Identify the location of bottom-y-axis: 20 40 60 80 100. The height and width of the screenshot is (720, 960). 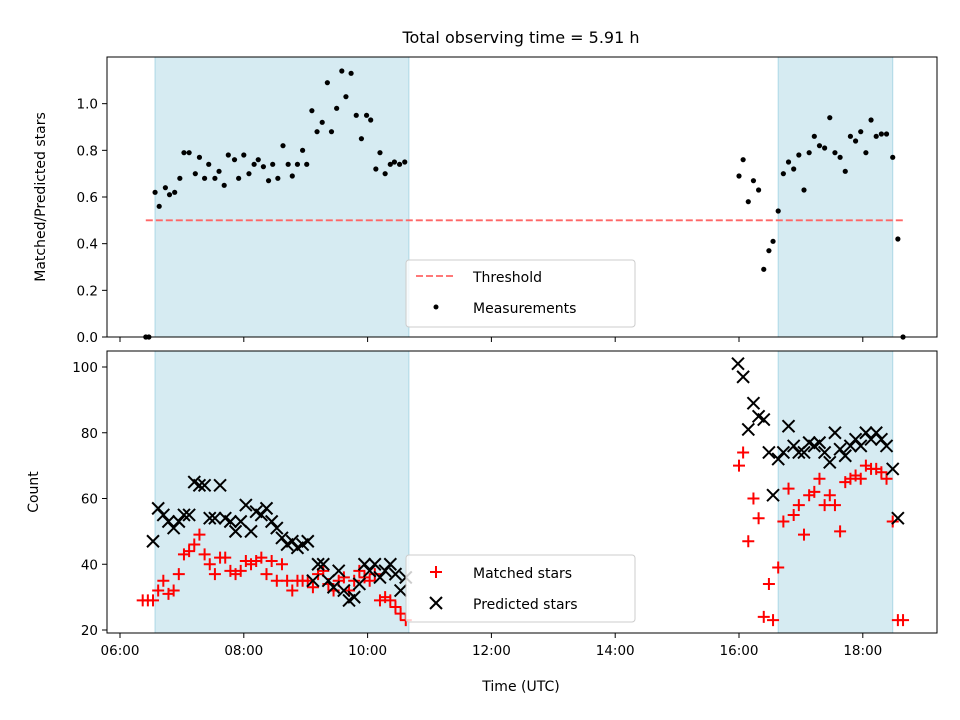
(89, 499).